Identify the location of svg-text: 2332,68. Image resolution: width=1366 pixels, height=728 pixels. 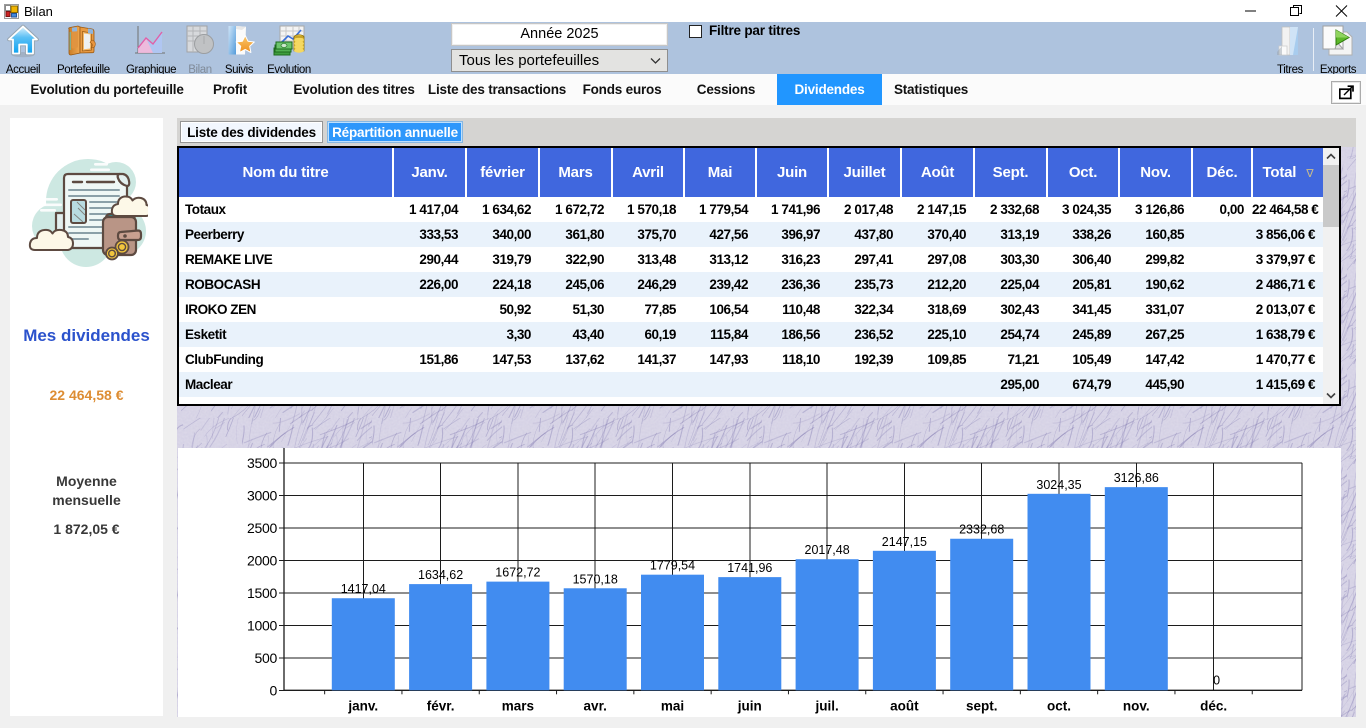
(981, 530).